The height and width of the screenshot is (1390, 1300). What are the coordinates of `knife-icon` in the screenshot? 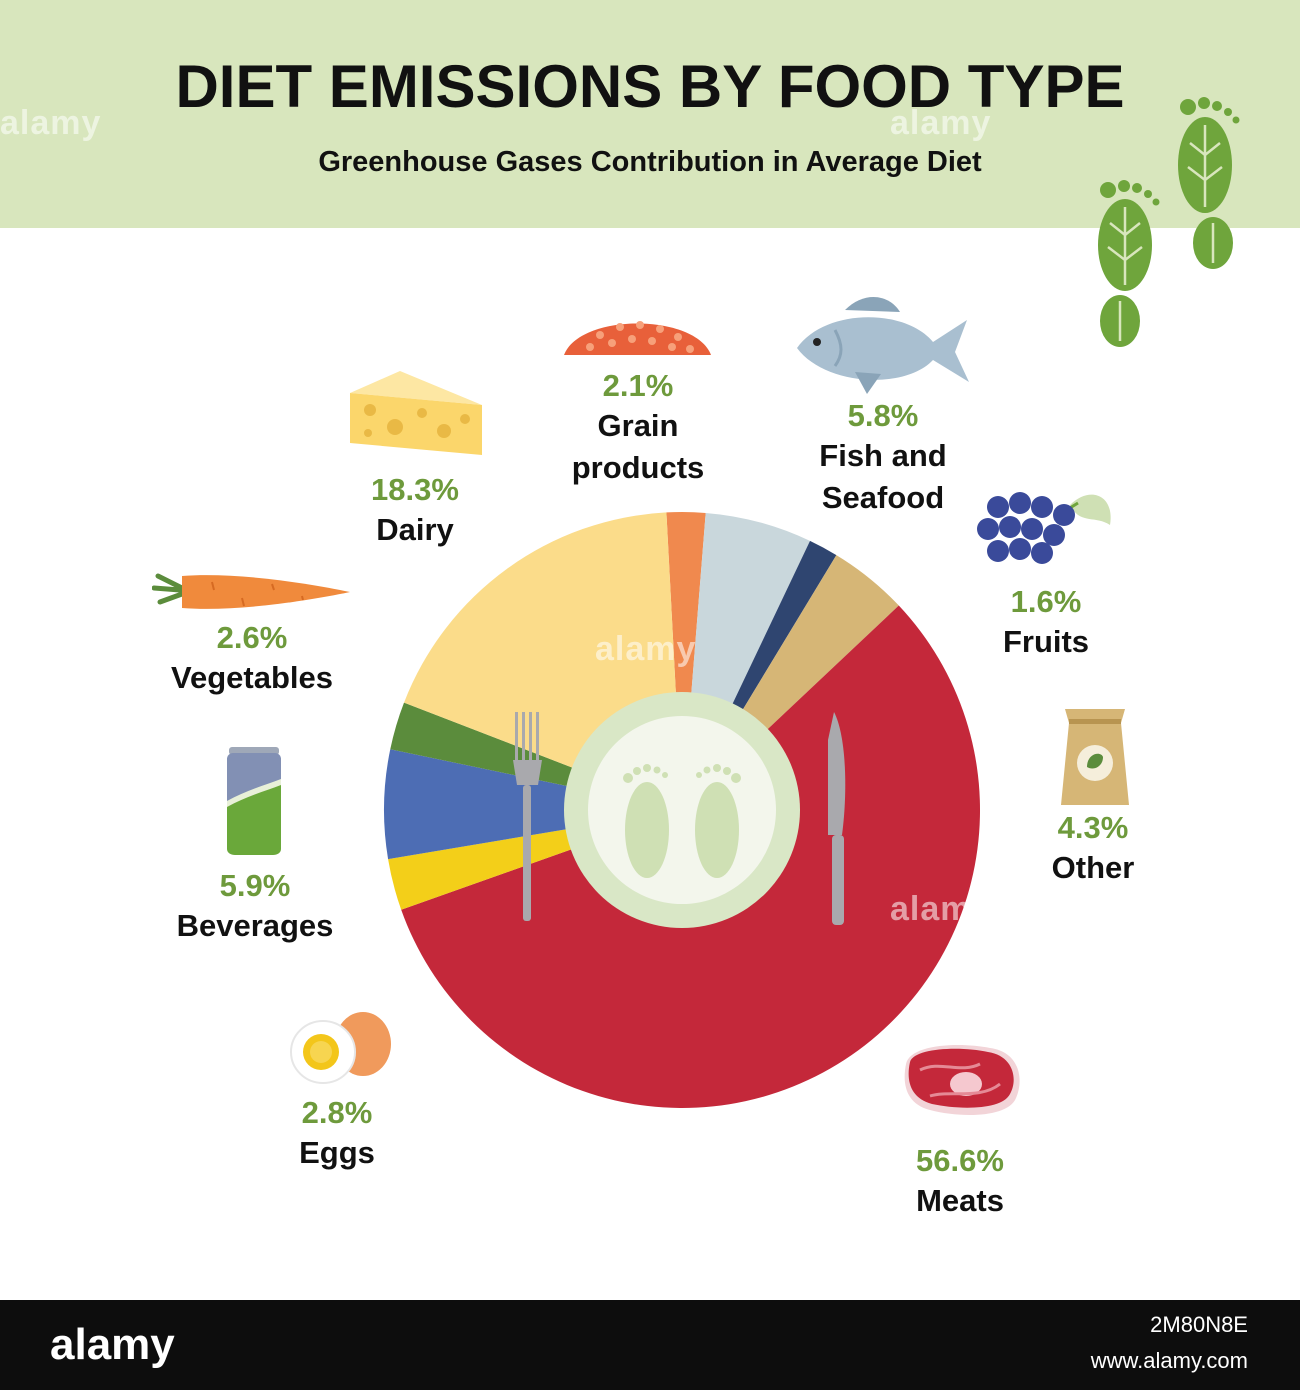 It's located at (837, 818).